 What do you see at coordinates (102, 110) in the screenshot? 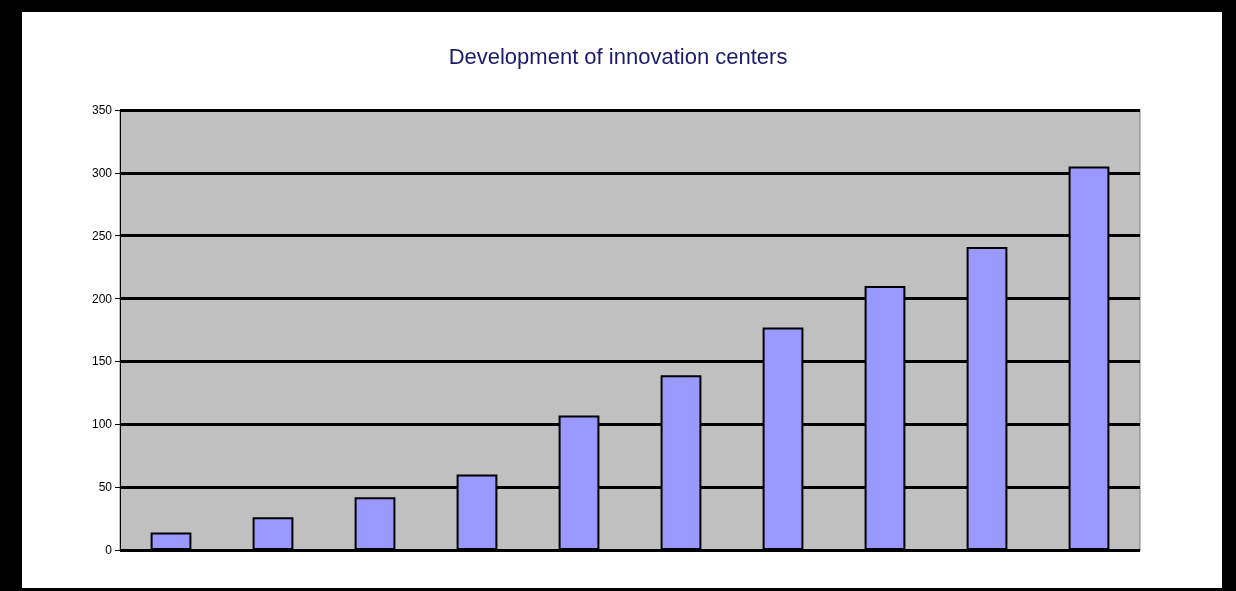
I see `y-tick-label: 350` at bounding box center [102, 110].